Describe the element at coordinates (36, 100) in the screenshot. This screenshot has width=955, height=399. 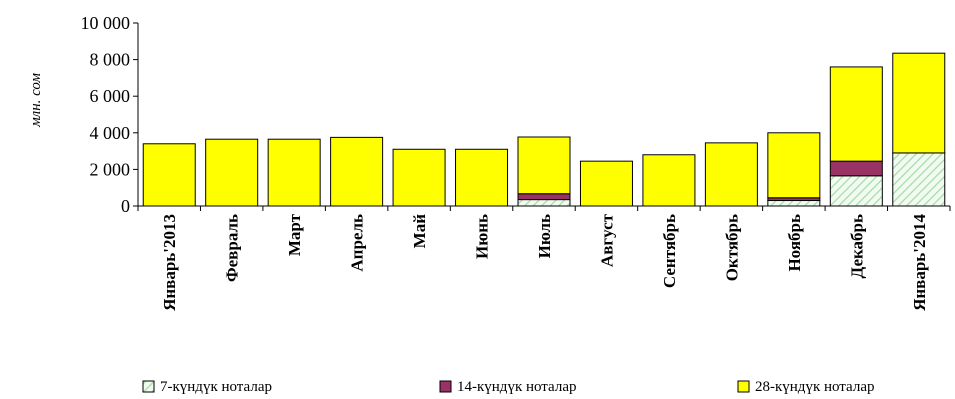
I see `y-axis-label: млн. сом` at that location.